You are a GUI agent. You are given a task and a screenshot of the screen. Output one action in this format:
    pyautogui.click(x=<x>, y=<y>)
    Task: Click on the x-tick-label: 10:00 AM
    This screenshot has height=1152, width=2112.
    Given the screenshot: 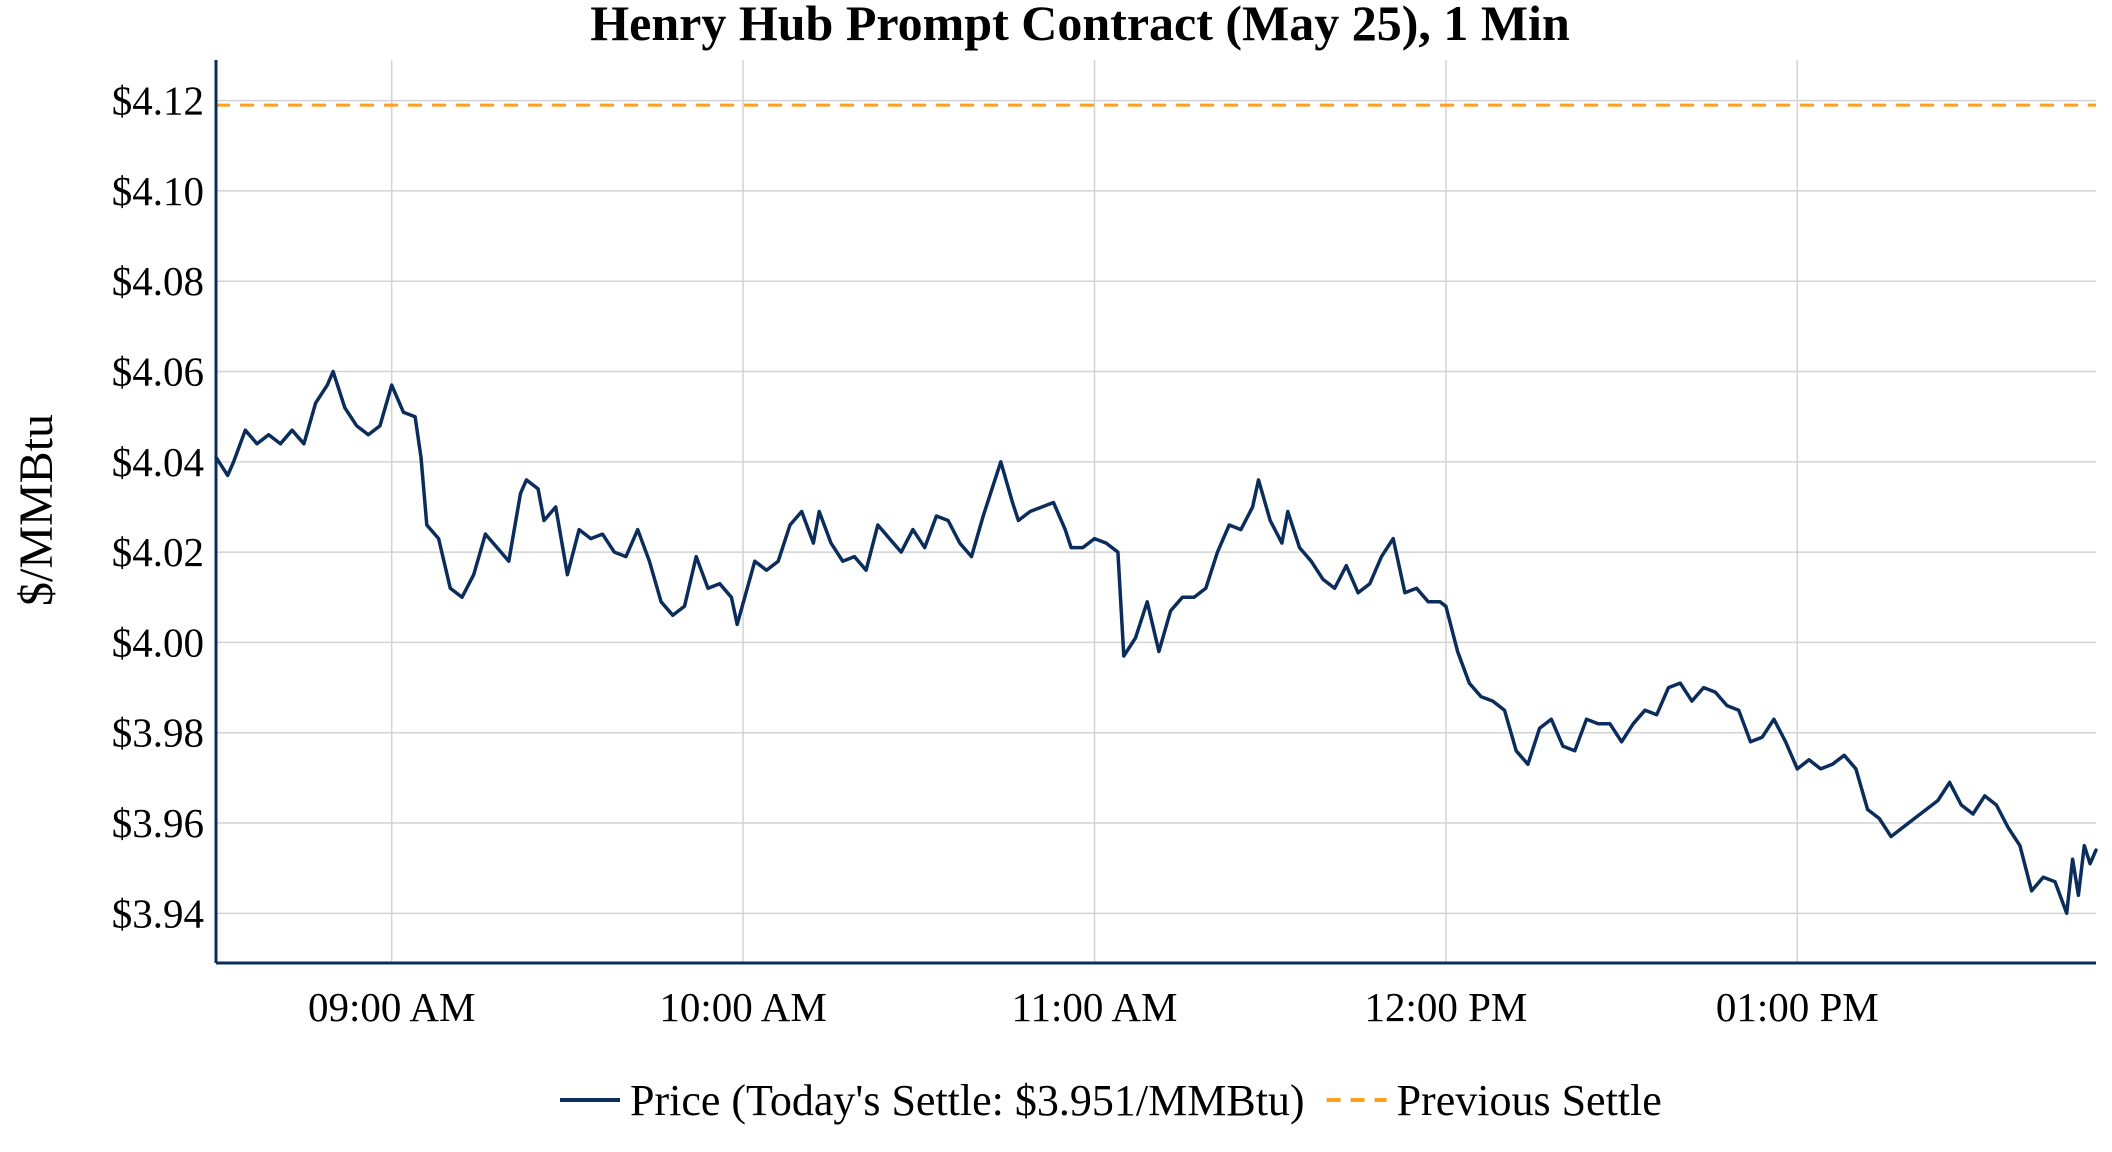 What is the action you would take?
    pyautogui.click(x=742, y=1007)
    